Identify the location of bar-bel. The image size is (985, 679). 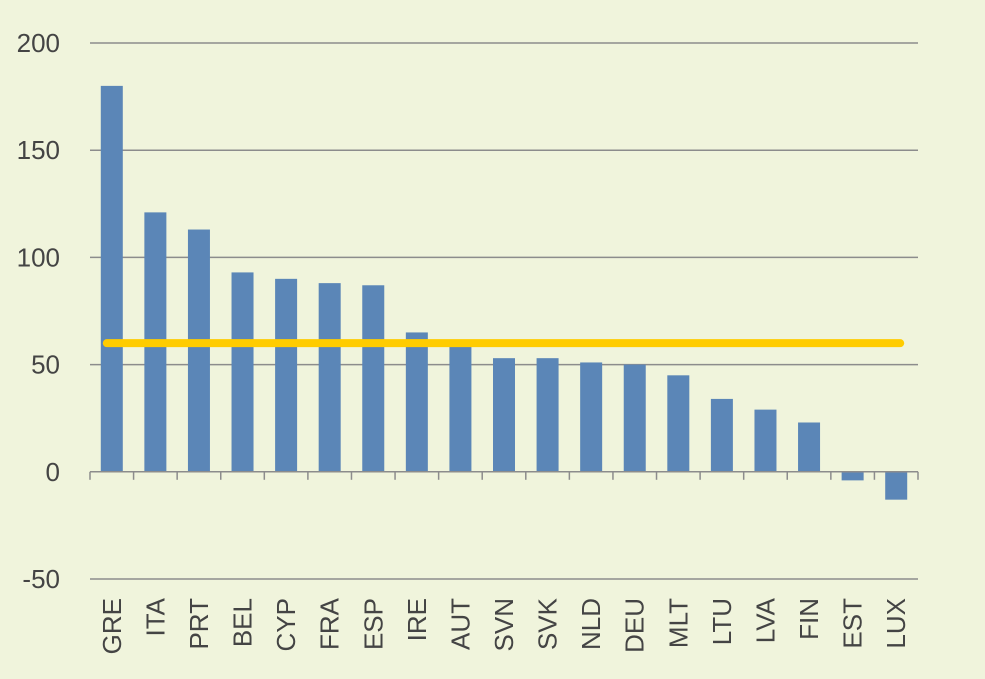
(242, 372).